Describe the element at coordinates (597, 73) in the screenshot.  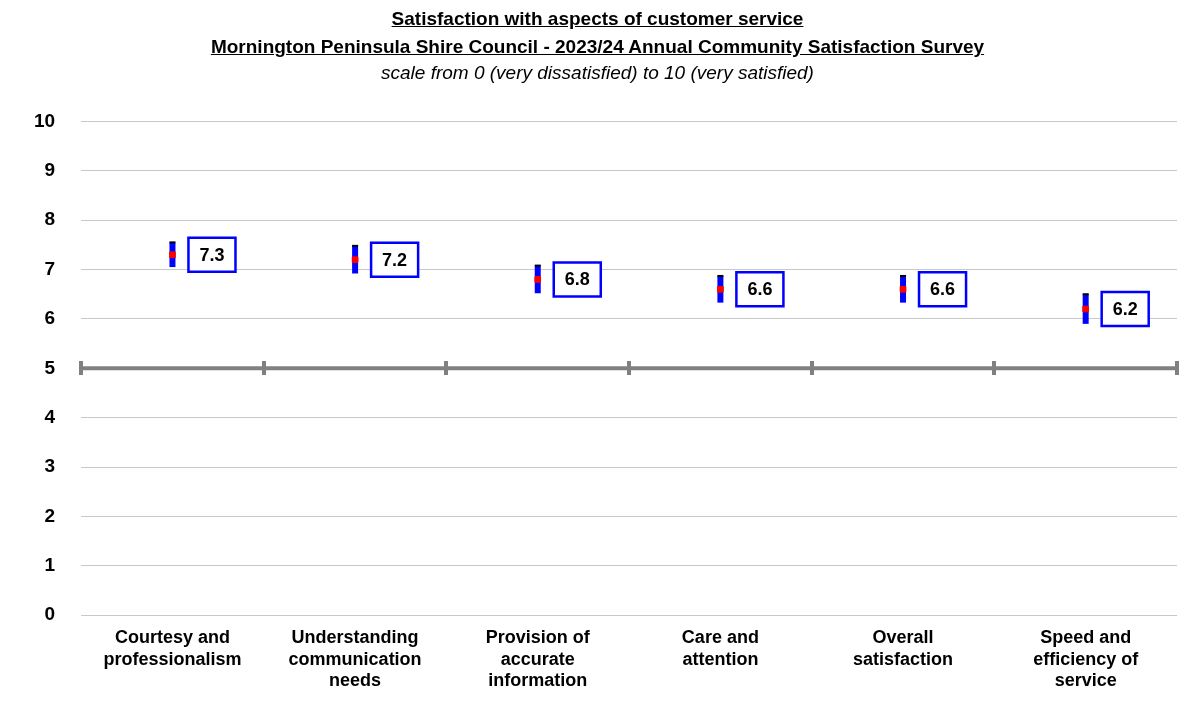
I see `text: scale from 0 (very dissatisfied) to 10 (very satisfied)` at that location.